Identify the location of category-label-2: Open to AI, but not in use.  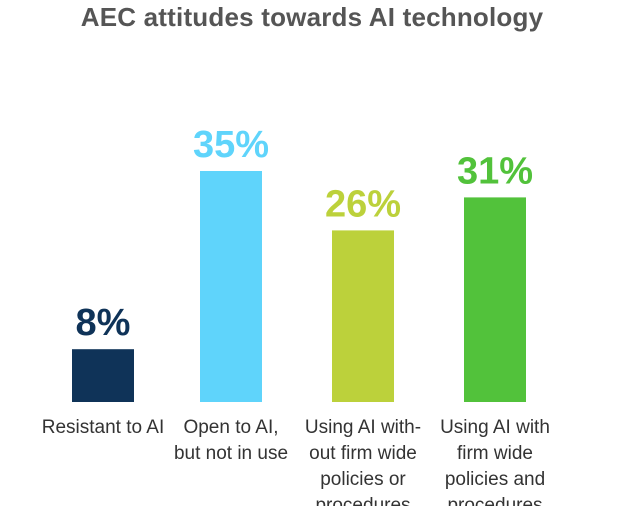
(231, 440).